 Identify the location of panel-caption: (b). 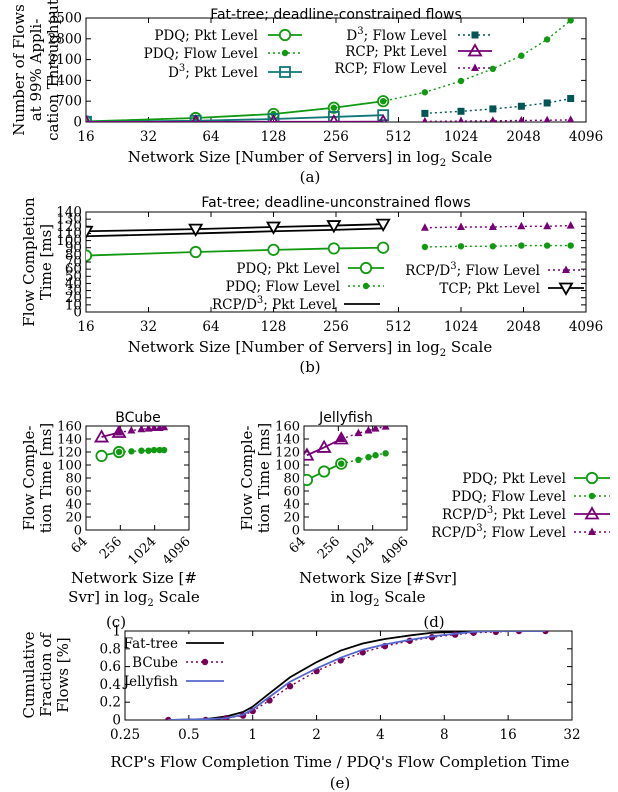
(309, 367).